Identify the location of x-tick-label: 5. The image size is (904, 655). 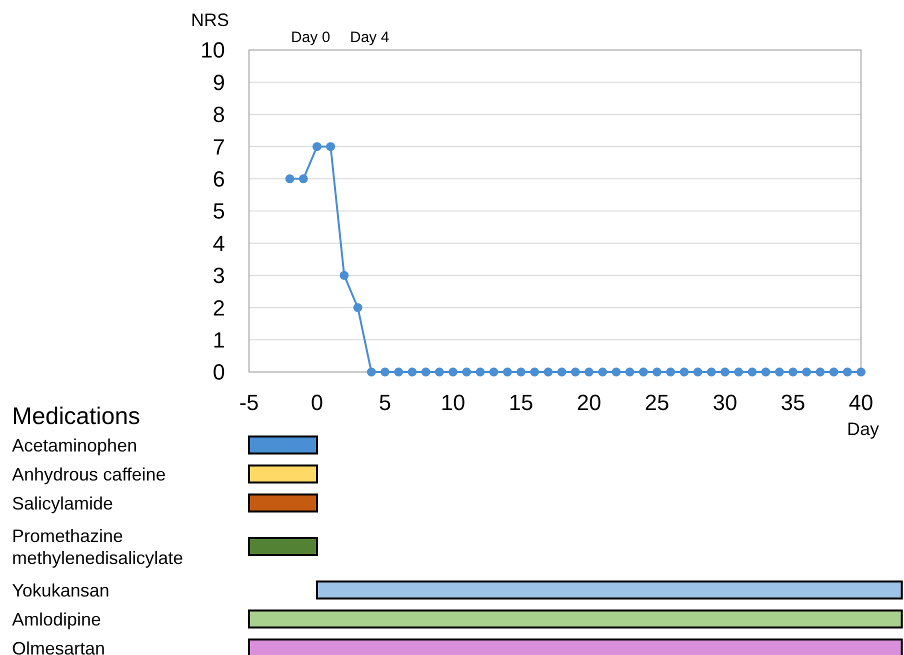
(385, 402).